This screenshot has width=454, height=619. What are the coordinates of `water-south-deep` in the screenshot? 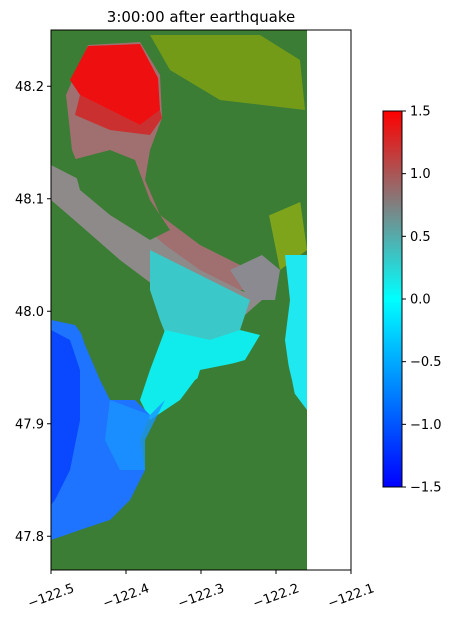 It's located at (65, 417).